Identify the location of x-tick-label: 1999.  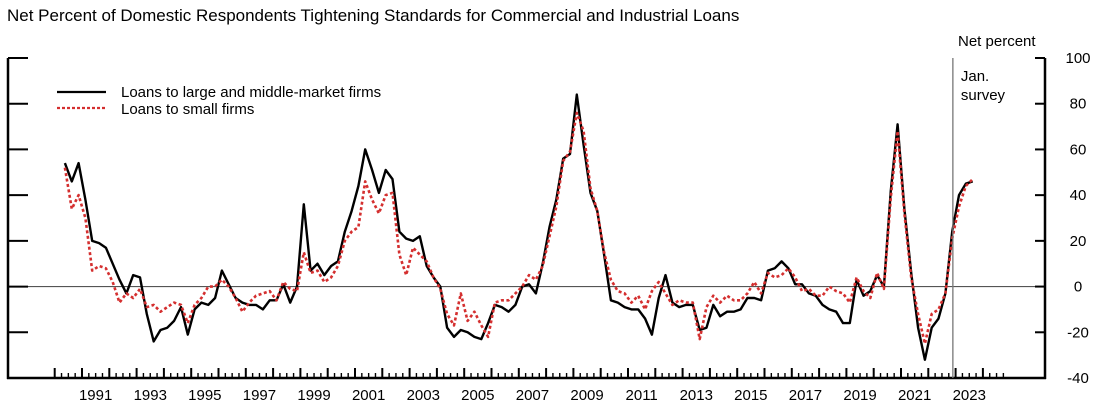
(313, 395).